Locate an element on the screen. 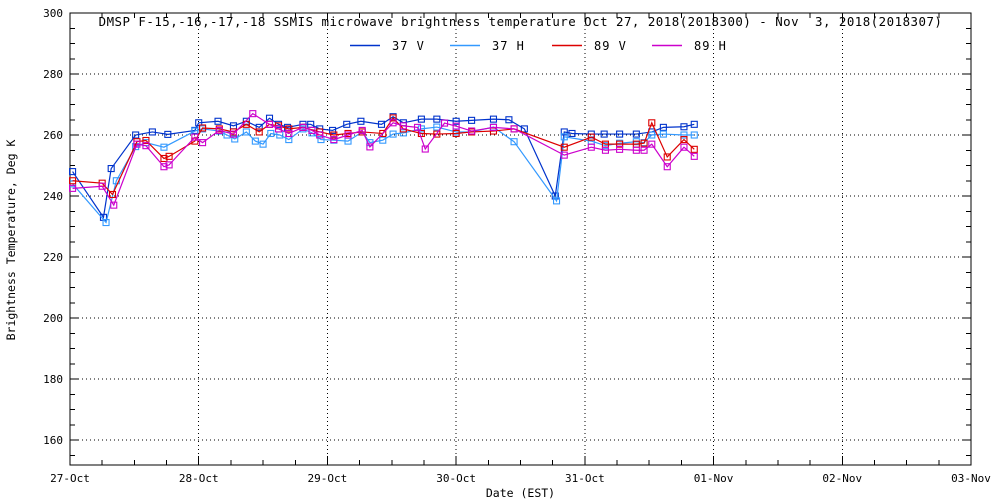 Image resolution: width=1000 pixels, height=500 pixels. y-tick-label: 280 is located at coordinates (53, 74).